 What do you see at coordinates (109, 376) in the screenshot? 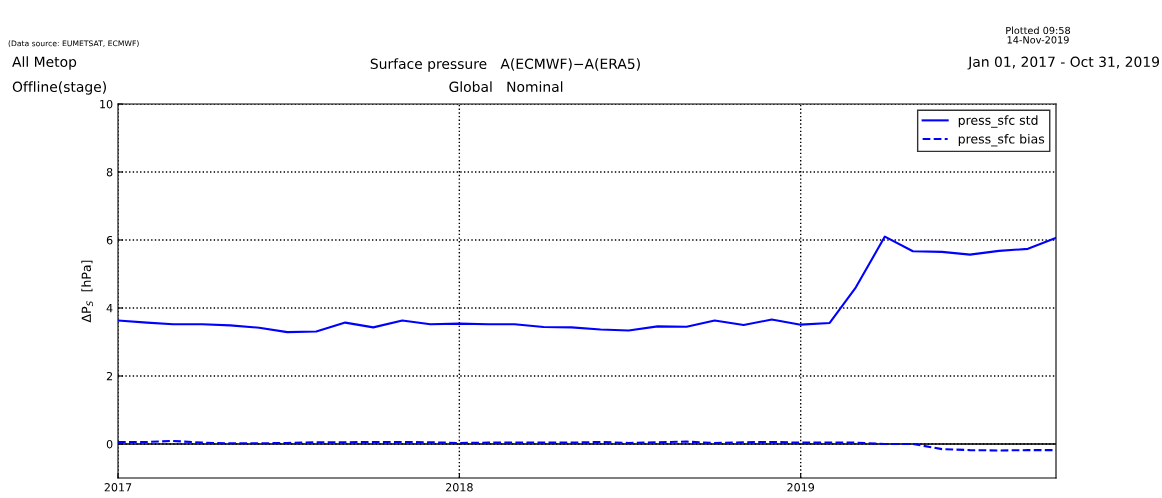
I see `y-tick-label: 2` at bounding box center [109, 376].